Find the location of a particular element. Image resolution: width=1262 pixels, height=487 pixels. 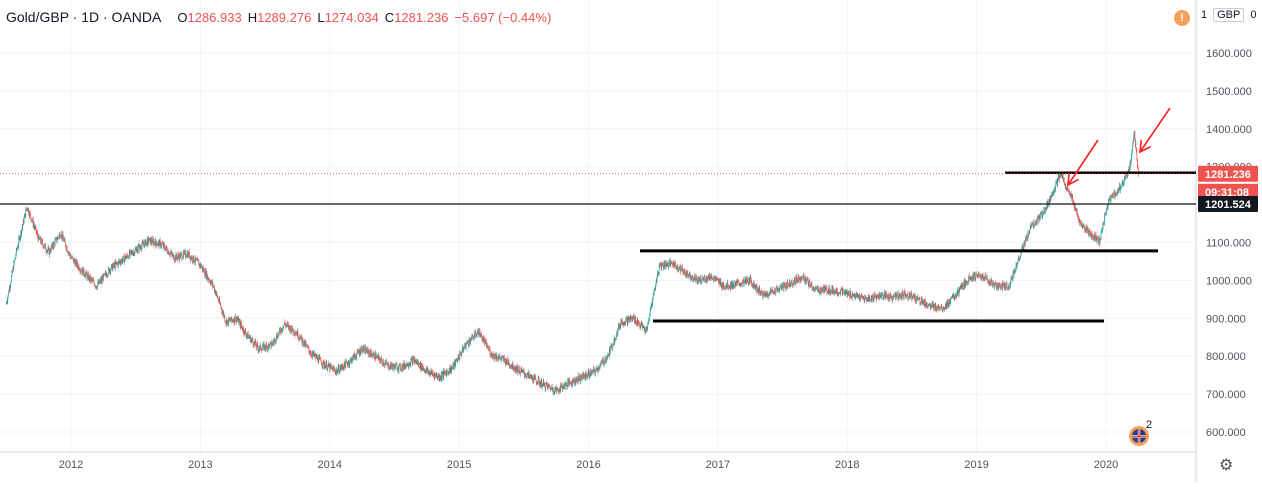

alert-icon: ! is located at coordinates (1182, 18).